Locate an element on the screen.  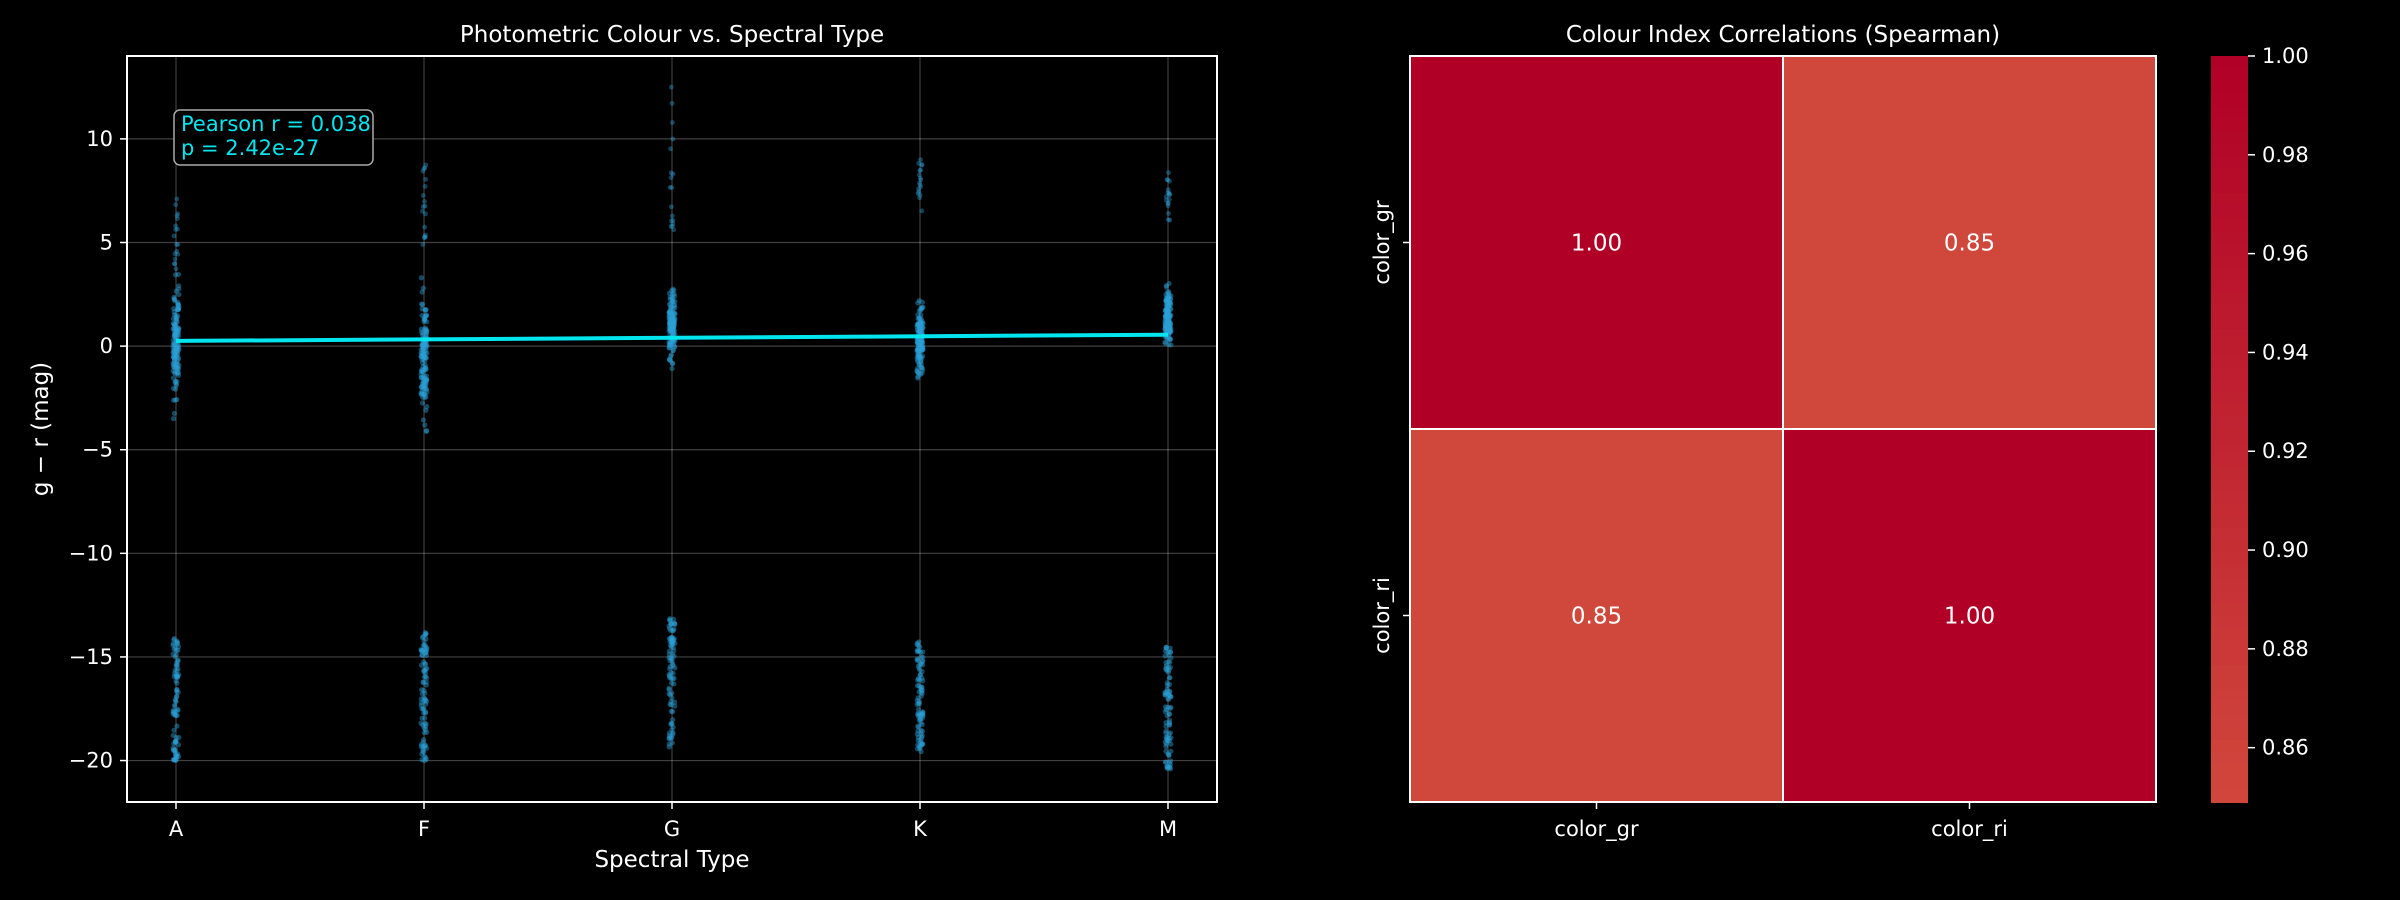
fit-line is located at coordinates (672, 337).